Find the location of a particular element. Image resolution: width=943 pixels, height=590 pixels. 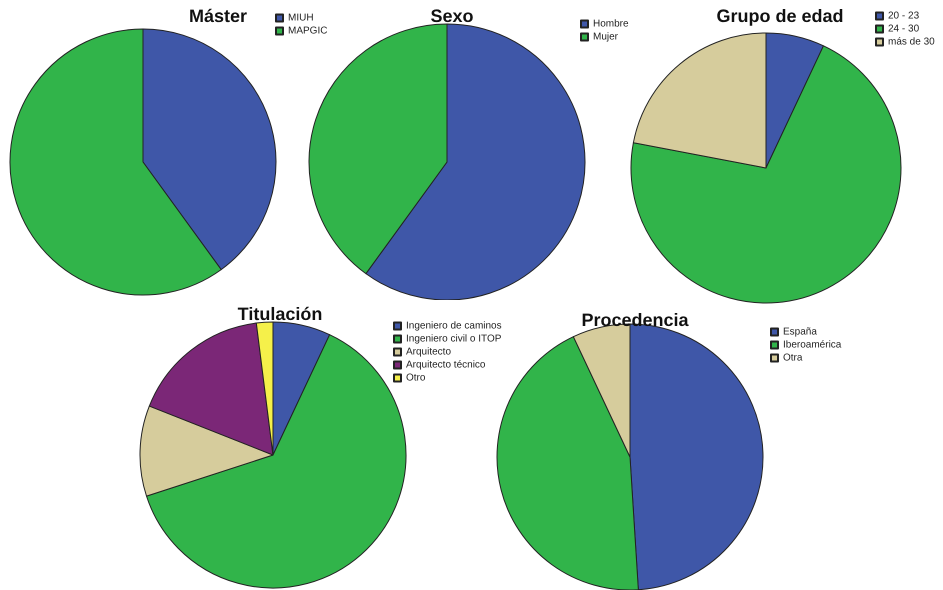

chart-title: Grupo de edad is located at coordinates (780, 16).